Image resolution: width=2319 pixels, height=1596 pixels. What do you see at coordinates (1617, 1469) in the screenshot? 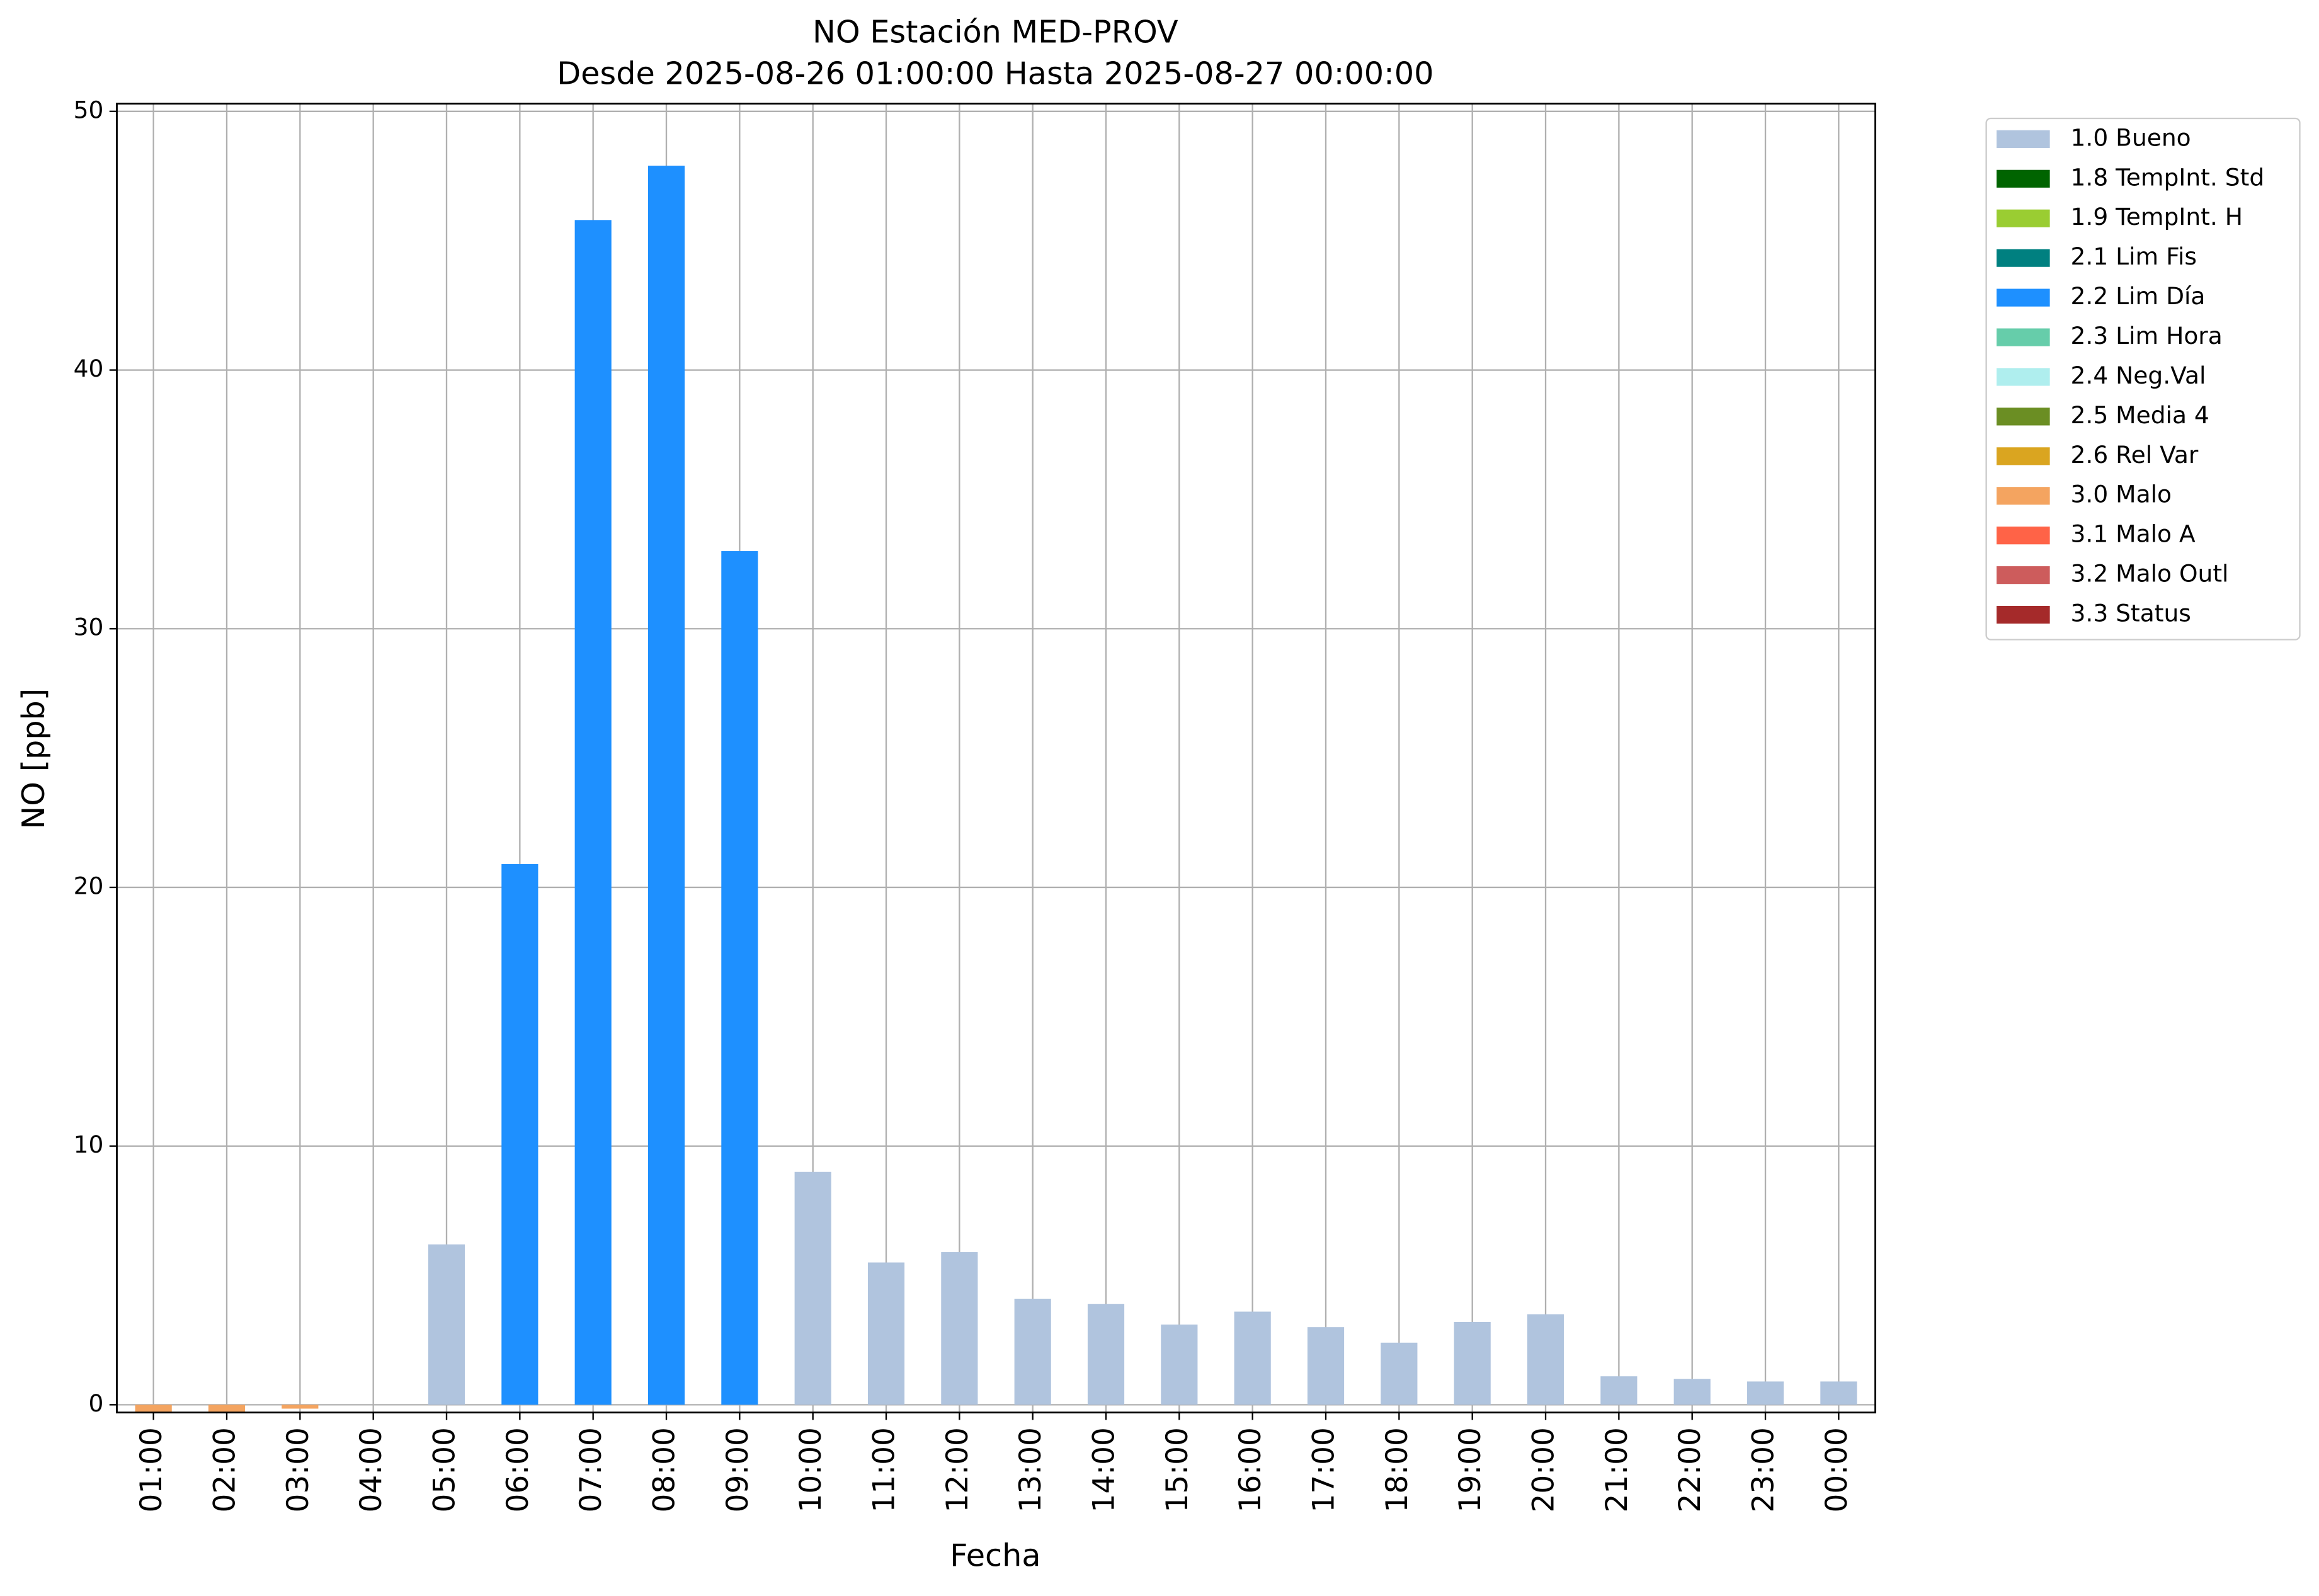
I see `x-tick-label: 21:00` at bounding box center [1617, 1469].